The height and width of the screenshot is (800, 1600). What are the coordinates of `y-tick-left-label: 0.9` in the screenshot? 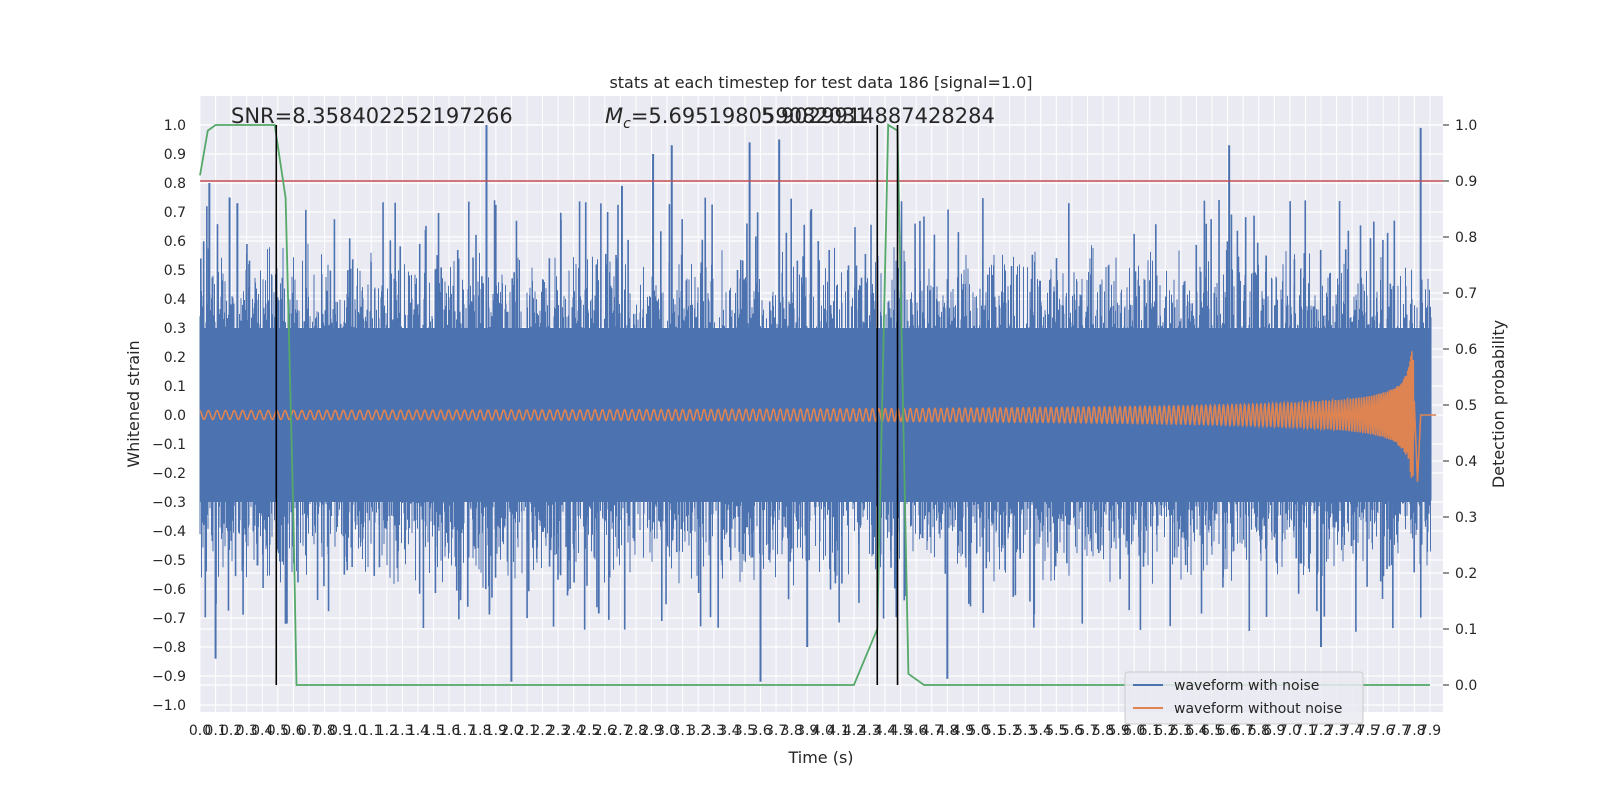 It's located at (175, 155).